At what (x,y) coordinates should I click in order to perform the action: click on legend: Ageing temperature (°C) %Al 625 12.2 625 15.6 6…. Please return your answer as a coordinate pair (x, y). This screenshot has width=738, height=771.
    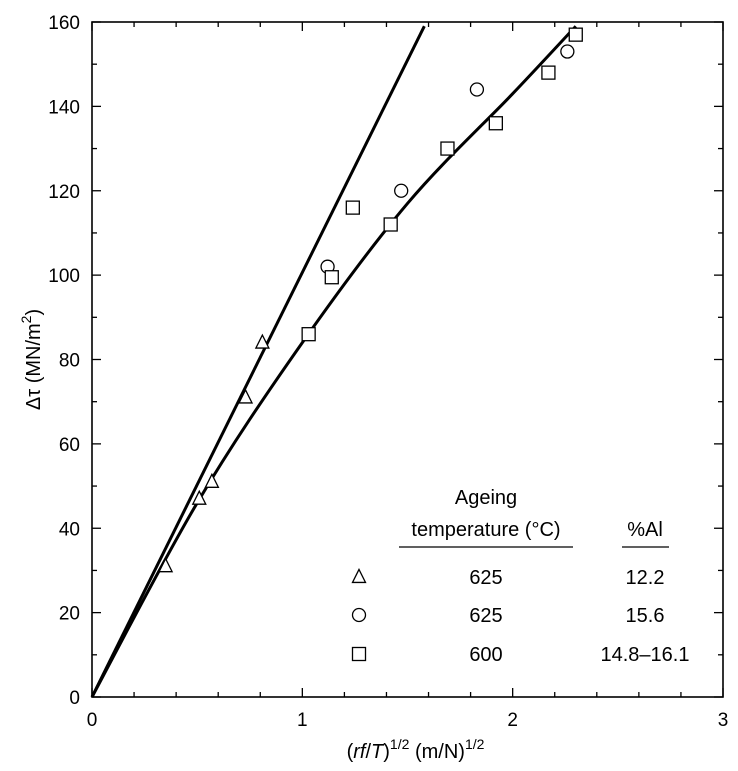
    Looking at the image, I should click on (520, 576).